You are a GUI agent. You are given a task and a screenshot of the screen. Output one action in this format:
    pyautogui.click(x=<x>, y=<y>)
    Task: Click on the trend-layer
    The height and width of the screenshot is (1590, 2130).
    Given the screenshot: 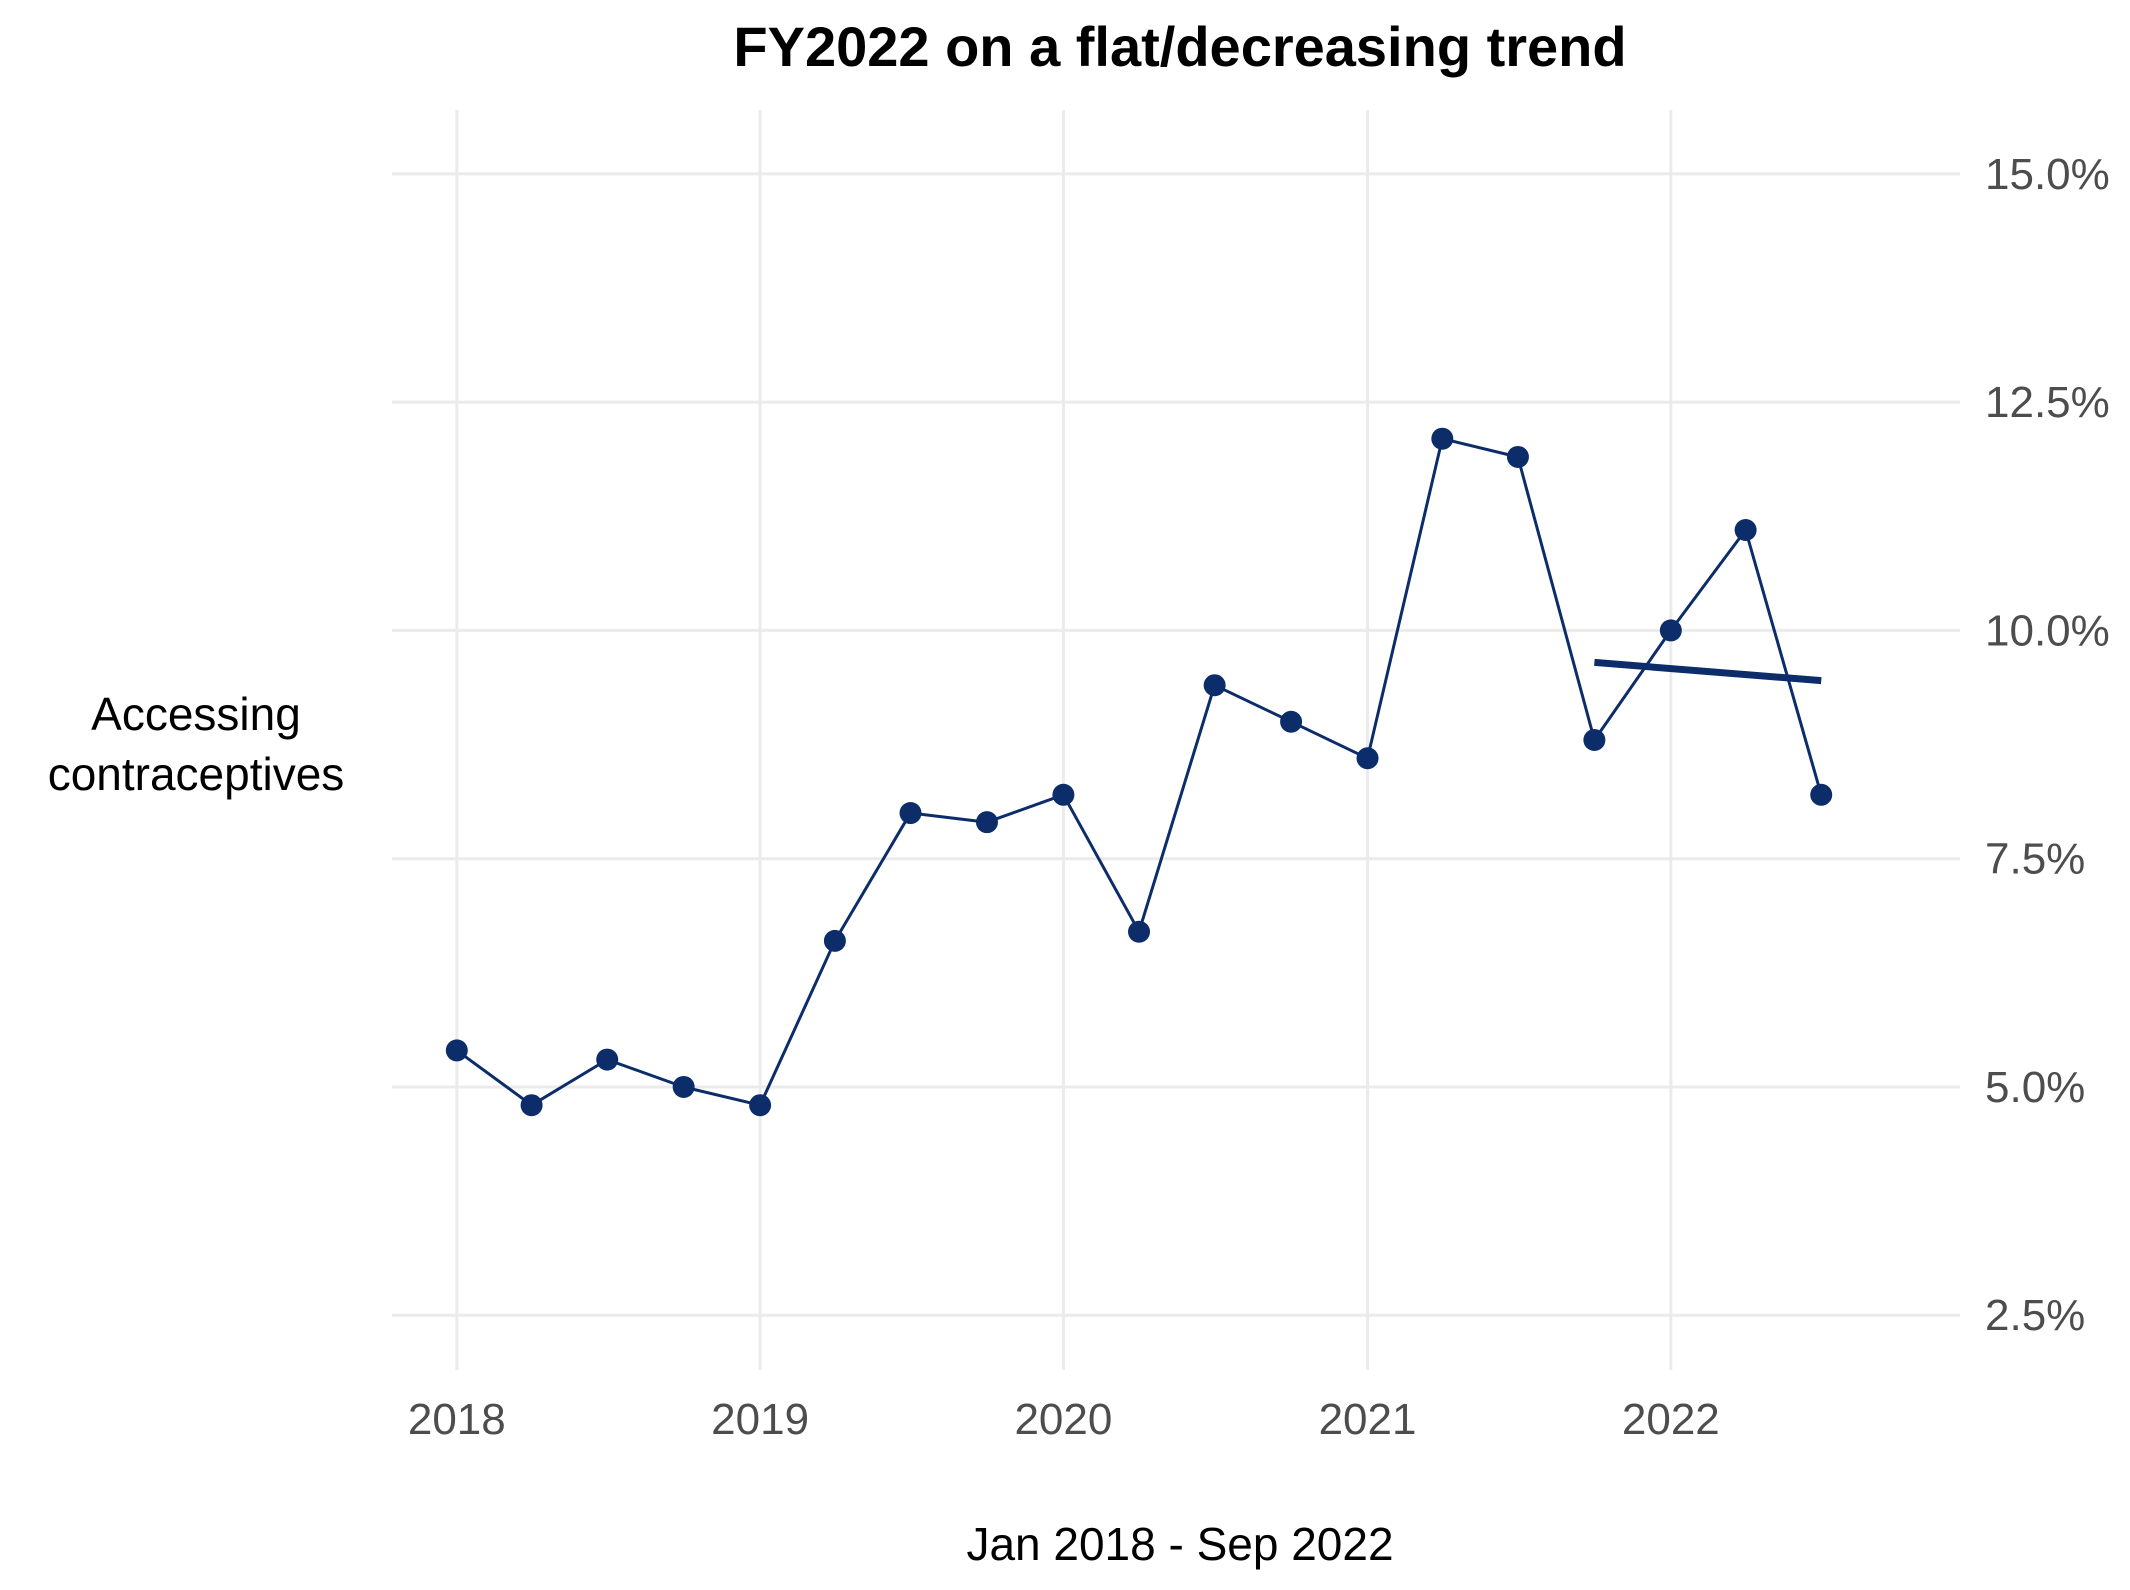 What is the action you would take?
    pyautogui.click(x=1708, y=671)
    